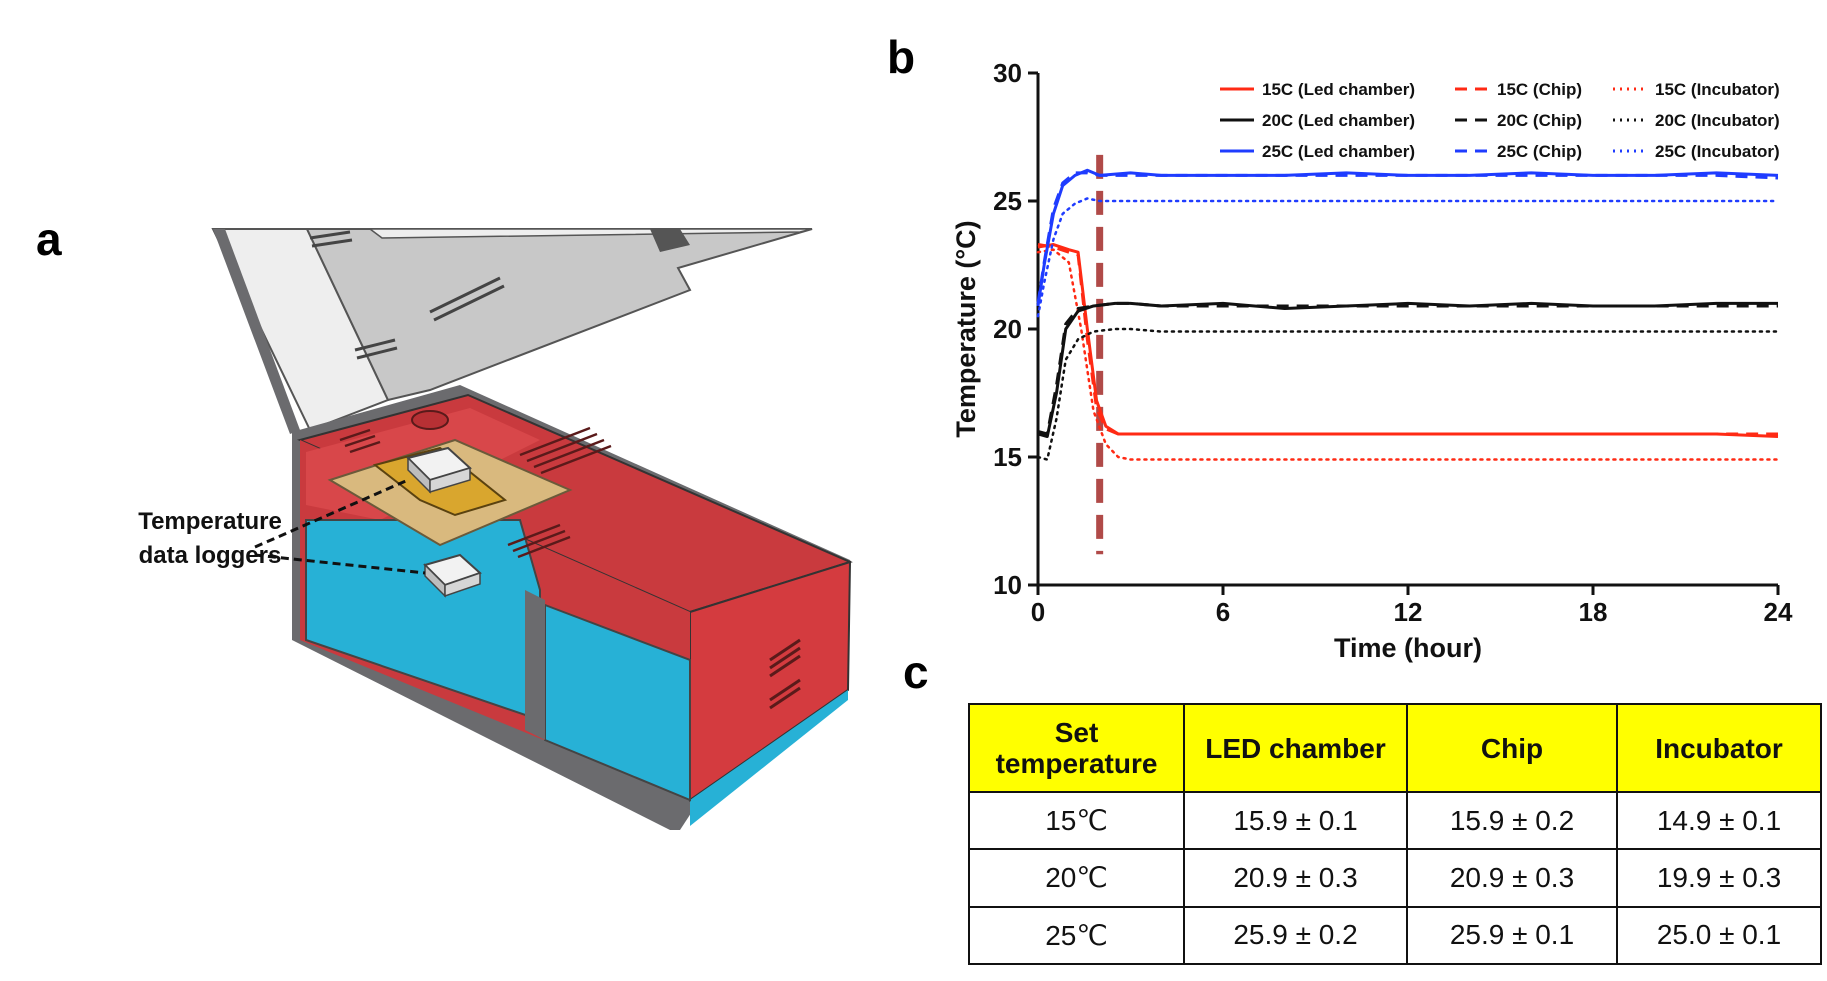  I want to click on legend-label: 20C (Incubator), so click(1717, 120).